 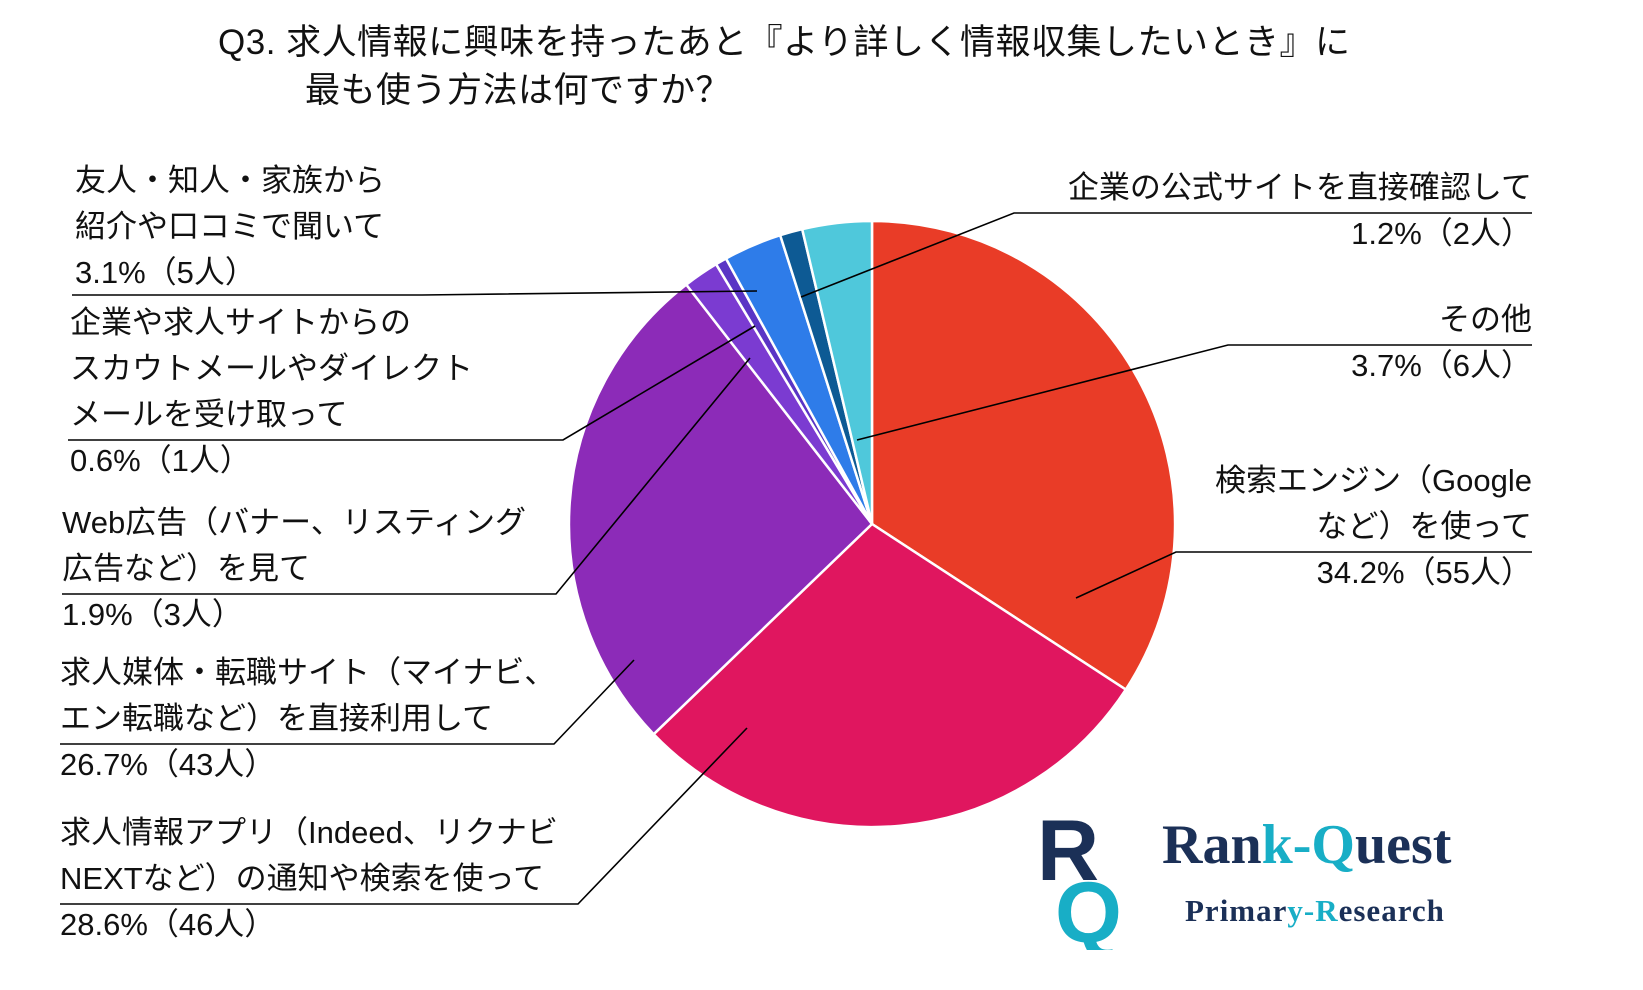 I want to click on leader-line-web-ad, so click(x=406, y=476).